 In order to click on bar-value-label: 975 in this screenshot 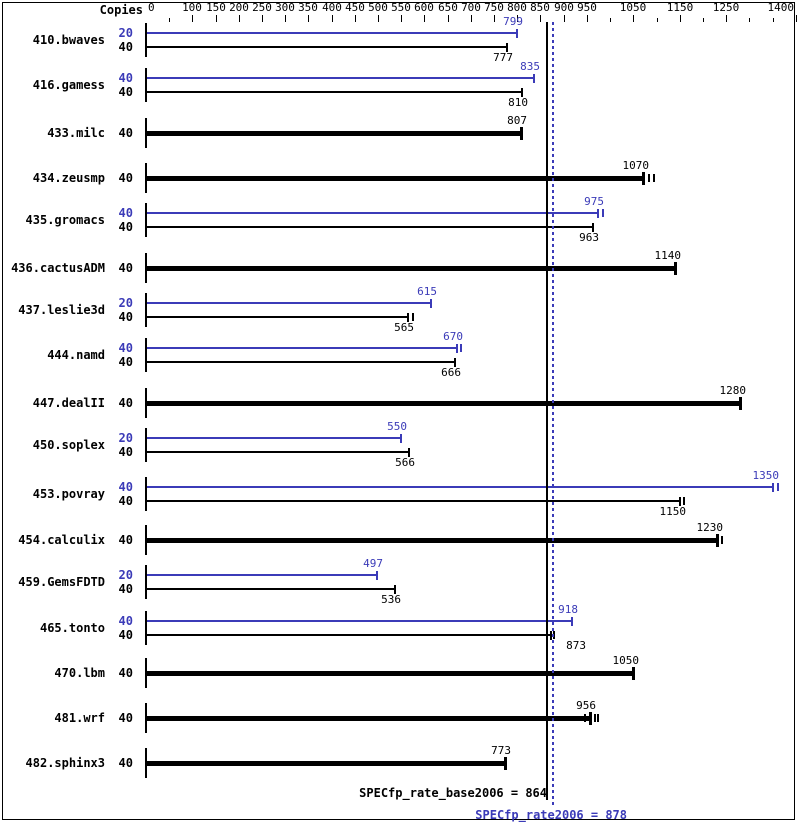, I will do `click(594, 201)`.